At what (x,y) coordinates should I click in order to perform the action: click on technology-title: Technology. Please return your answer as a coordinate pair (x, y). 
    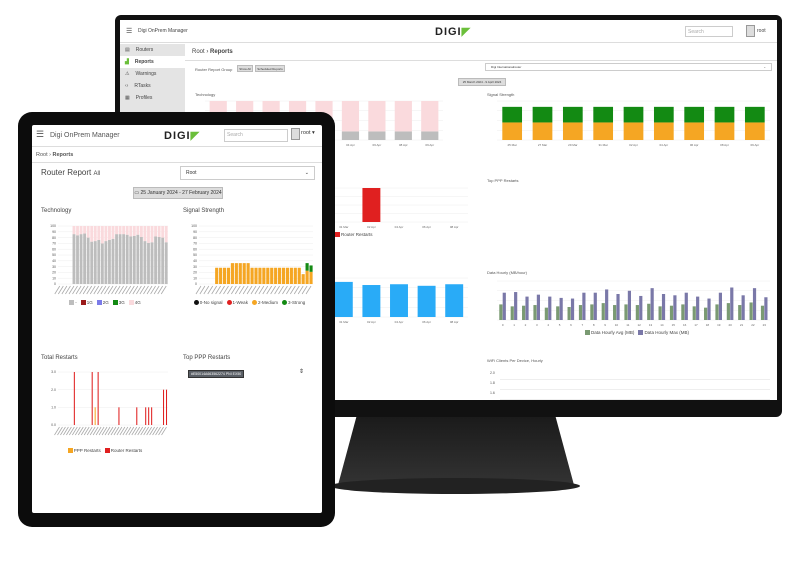
    Looking at the image, I should click on (205, 94).